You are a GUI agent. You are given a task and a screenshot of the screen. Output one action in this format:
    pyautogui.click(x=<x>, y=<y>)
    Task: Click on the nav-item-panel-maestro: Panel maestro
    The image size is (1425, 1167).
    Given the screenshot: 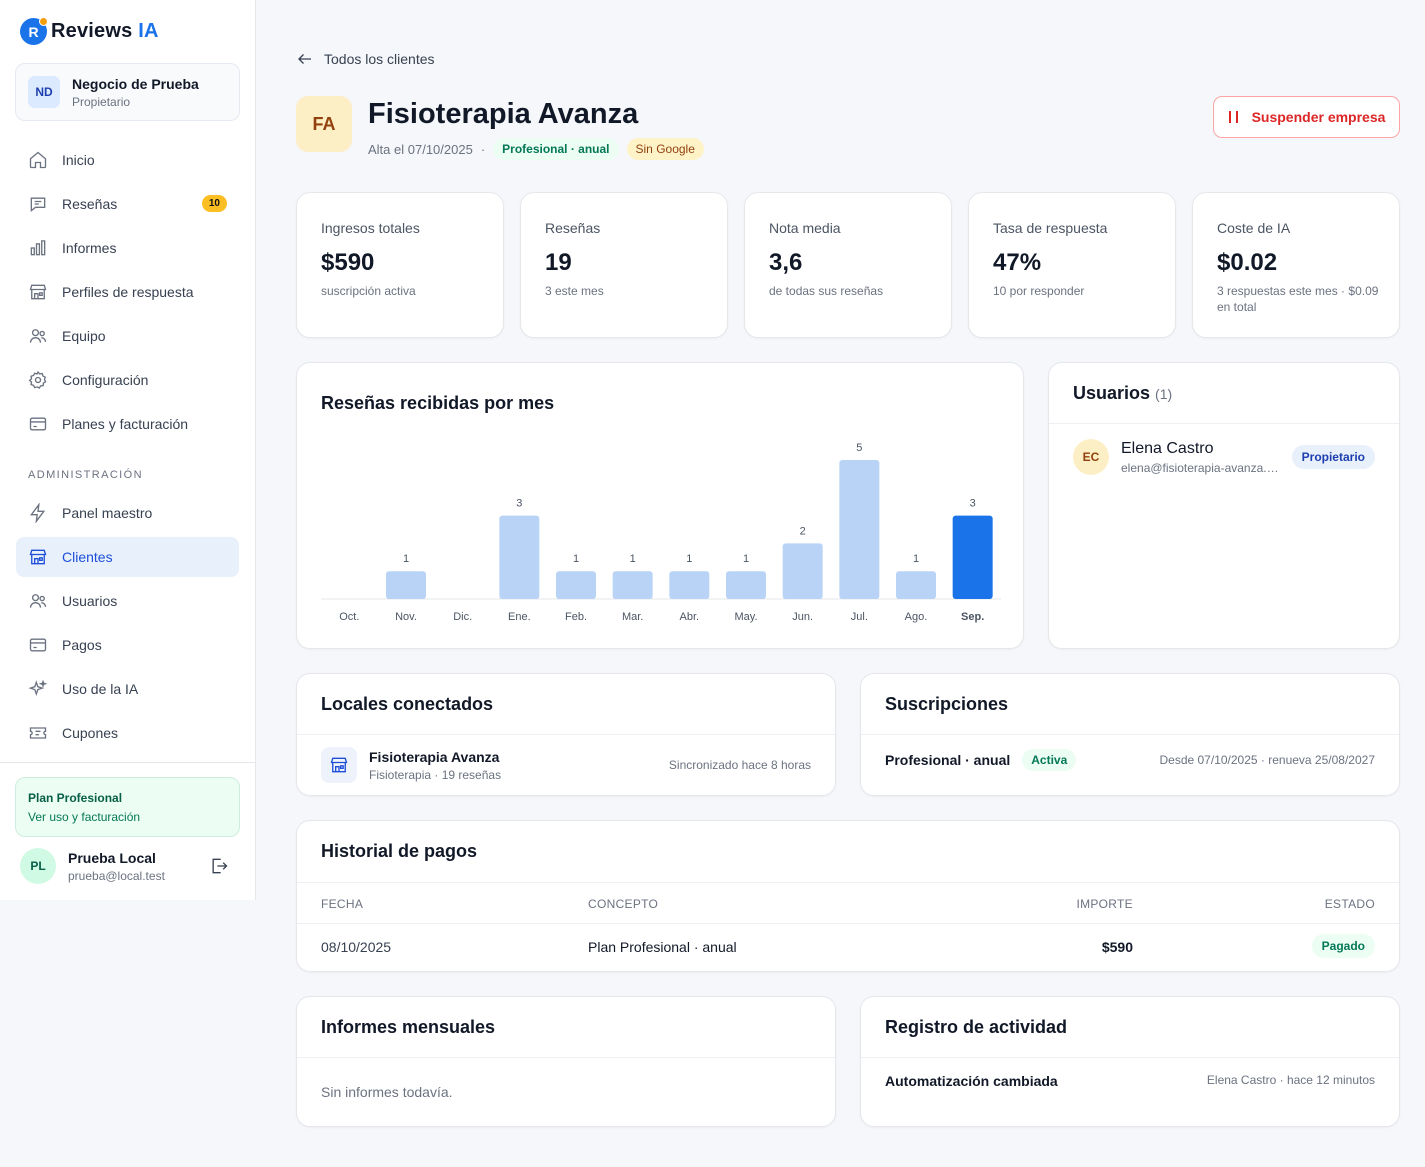 What is the action you would take?
    pyautogui.click(x=127, y=513)
    